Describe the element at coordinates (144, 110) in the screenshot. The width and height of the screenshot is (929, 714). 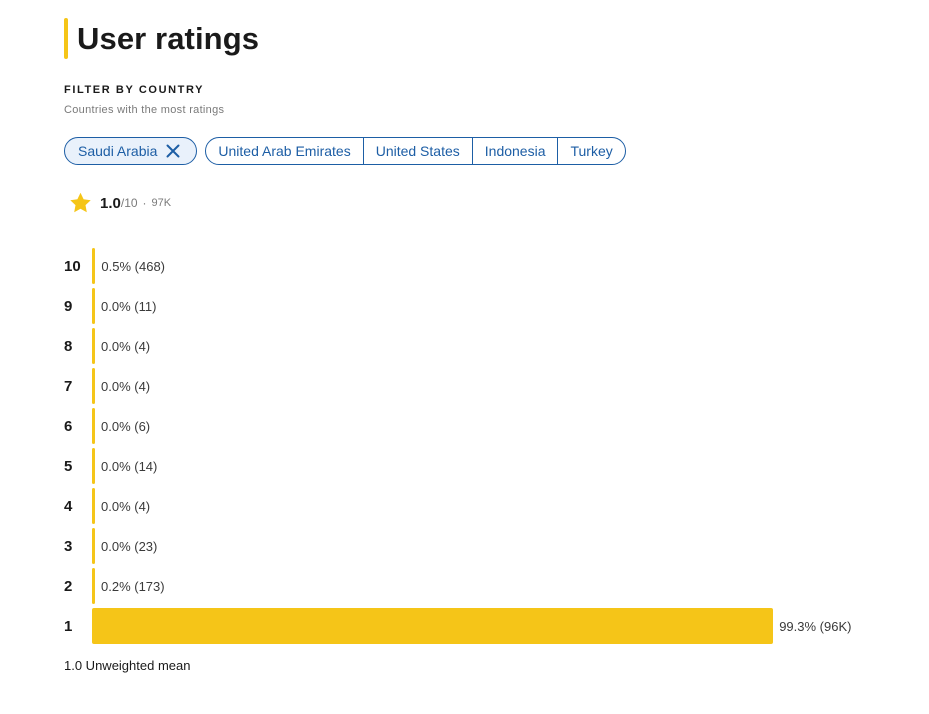
I see `filter-subtitle: Countries with the most ratings` at that location.